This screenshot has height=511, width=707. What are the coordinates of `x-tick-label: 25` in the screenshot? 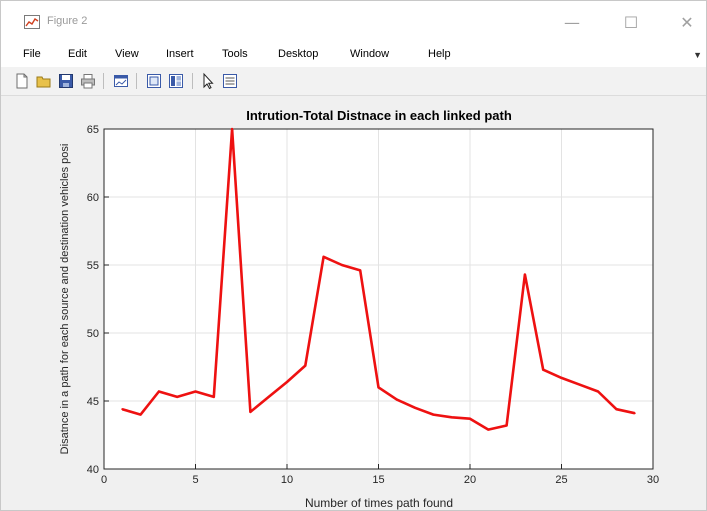 It's located at (561, 480).